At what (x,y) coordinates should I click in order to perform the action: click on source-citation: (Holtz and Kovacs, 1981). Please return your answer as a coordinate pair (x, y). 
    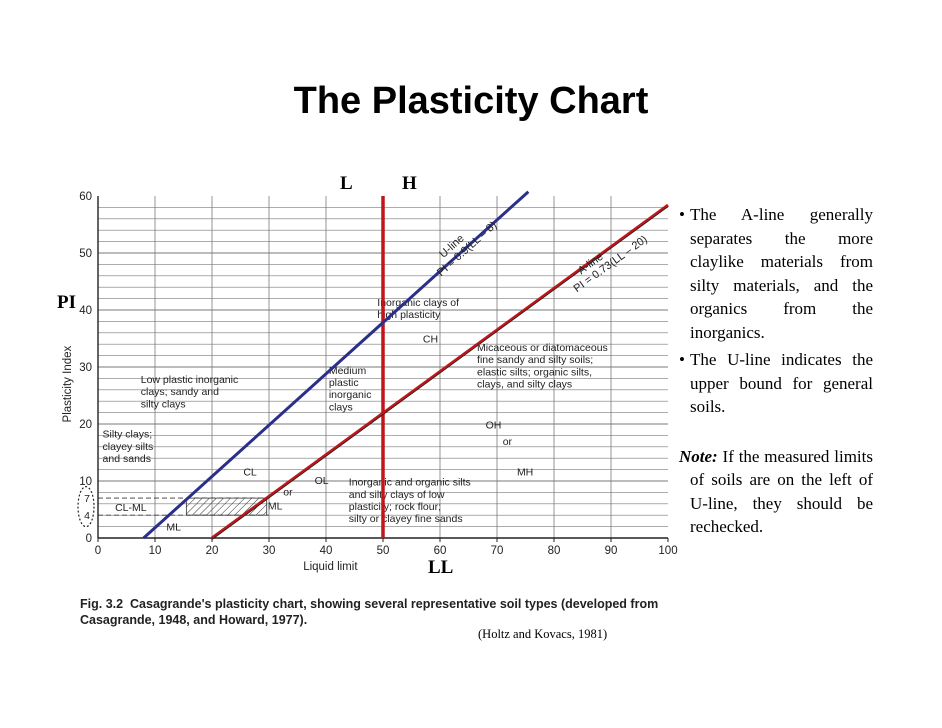
    Looking at the image, I should click on (543, 634).